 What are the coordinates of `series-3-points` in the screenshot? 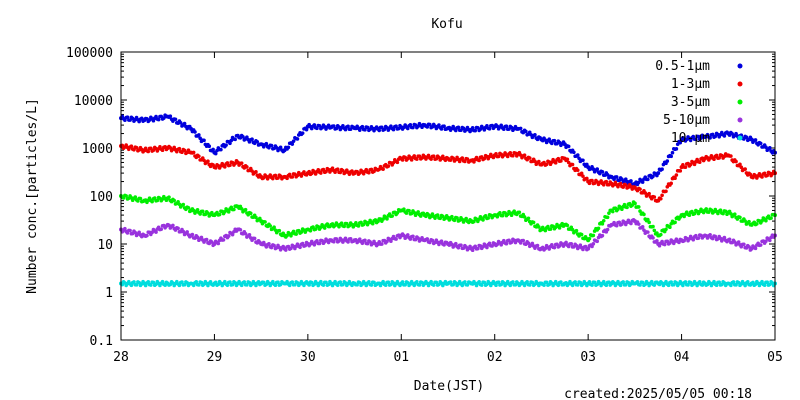 It's located at (448, 235).